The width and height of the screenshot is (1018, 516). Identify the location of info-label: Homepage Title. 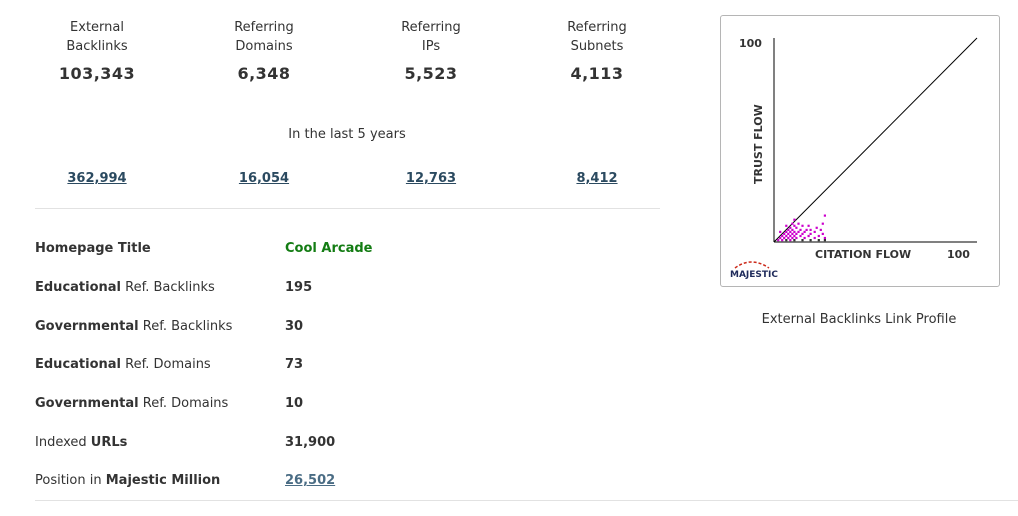
(93, 248).